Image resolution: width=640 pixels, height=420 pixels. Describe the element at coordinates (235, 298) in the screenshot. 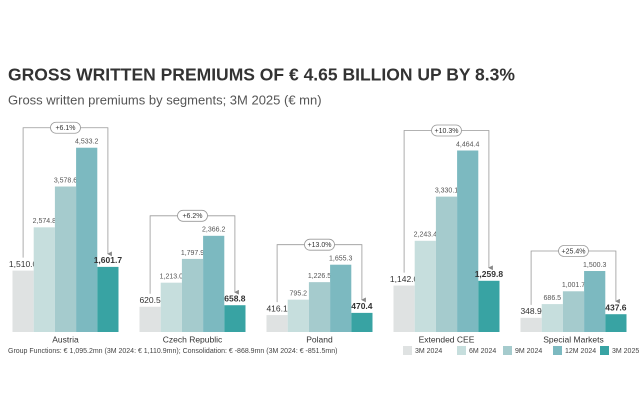

I see `data-label: 658.8` at that location.